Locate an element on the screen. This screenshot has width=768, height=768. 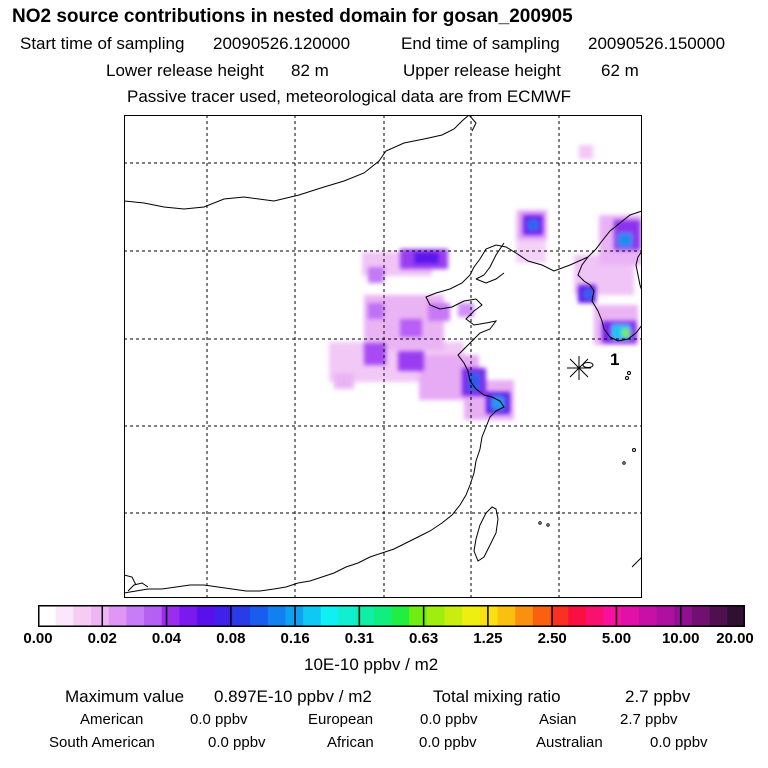
colorbar-tick-label: 0.04 is located at coordinates (166, 638).